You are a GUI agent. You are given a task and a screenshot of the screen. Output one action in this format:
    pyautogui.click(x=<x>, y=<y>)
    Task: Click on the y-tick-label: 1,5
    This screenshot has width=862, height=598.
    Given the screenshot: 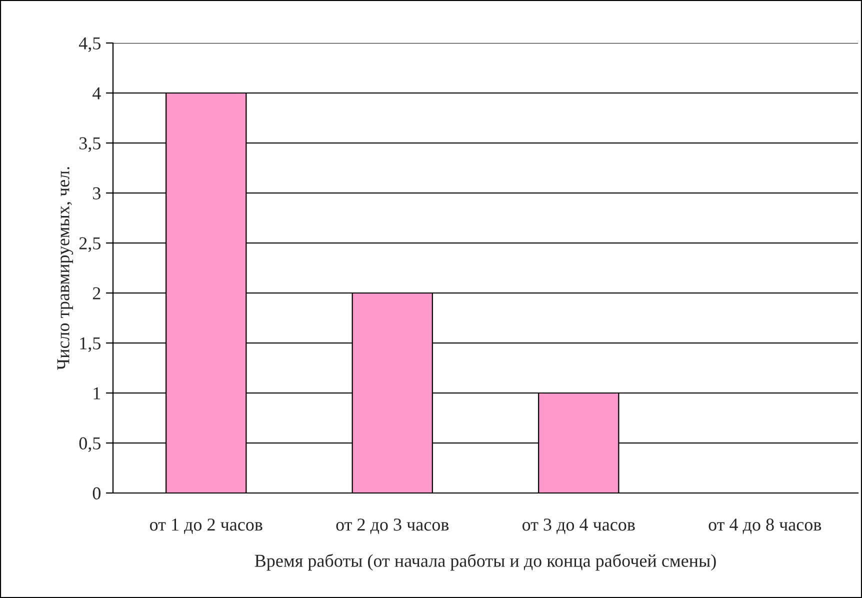 What is the action you would take?
    pyautogui.click(x=90, y=344)
    